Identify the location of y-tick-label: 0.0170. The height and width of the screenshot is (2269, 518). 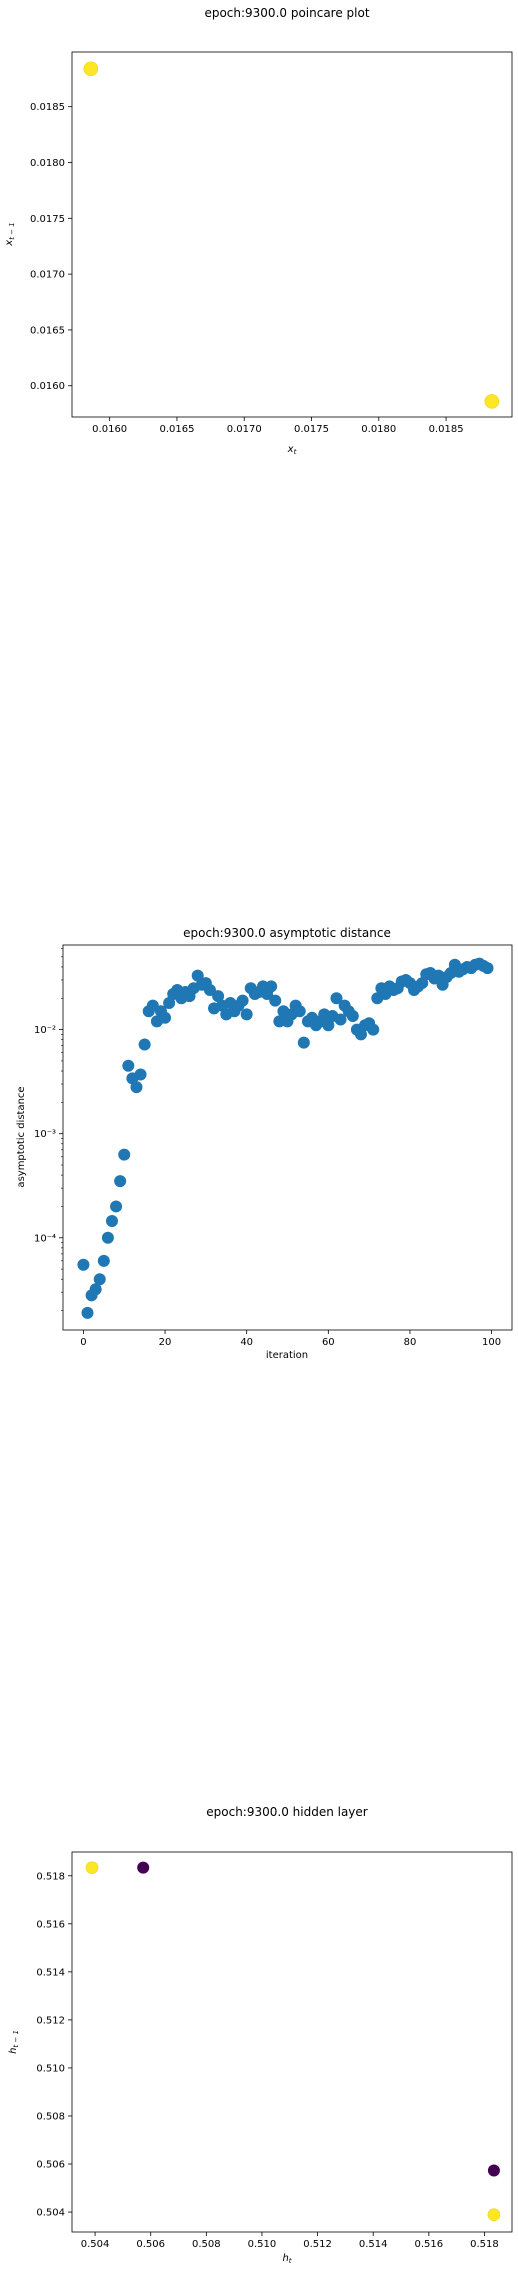
(47, 275).